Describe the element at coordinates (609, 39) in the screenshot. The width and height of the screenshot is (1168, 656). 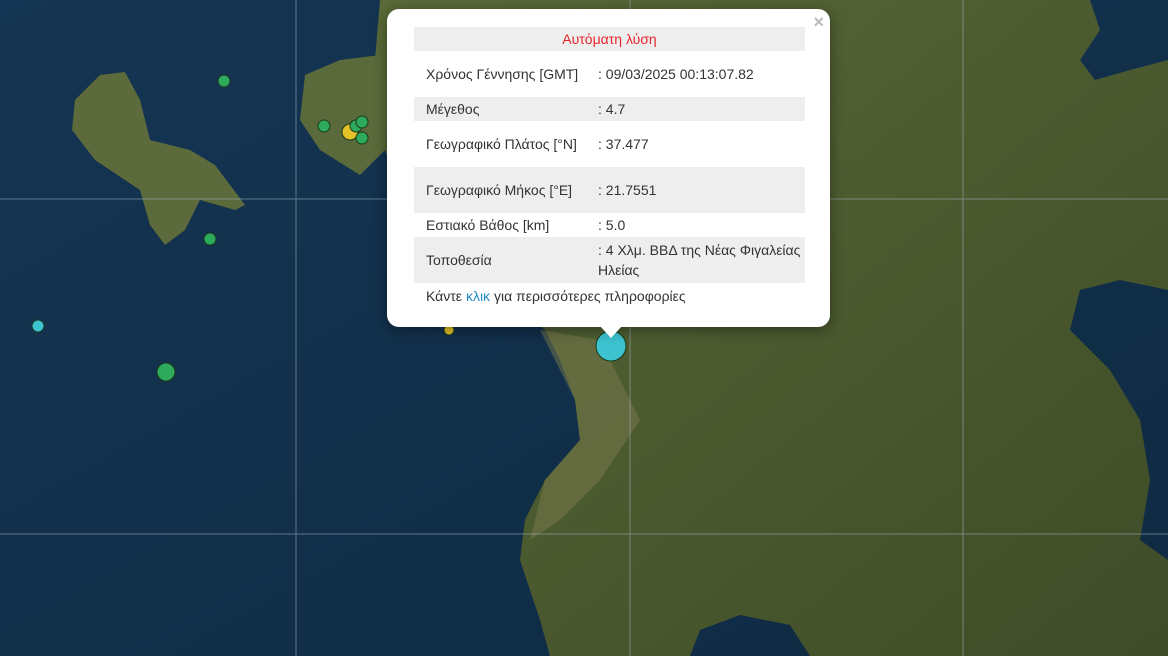
I see `popup-title: Αυτόματη λύση` at that location.